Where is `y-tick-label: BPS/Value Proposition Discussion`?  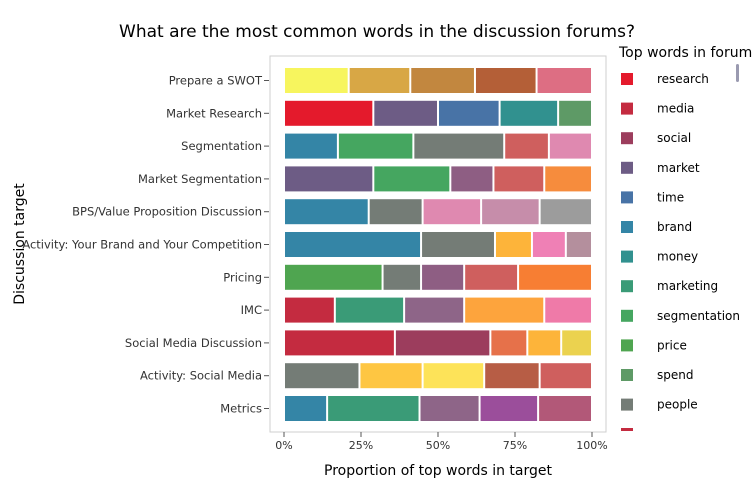 y-tick-label: BPS/Value Proposition Discussion is located at coordinates (167, 212).